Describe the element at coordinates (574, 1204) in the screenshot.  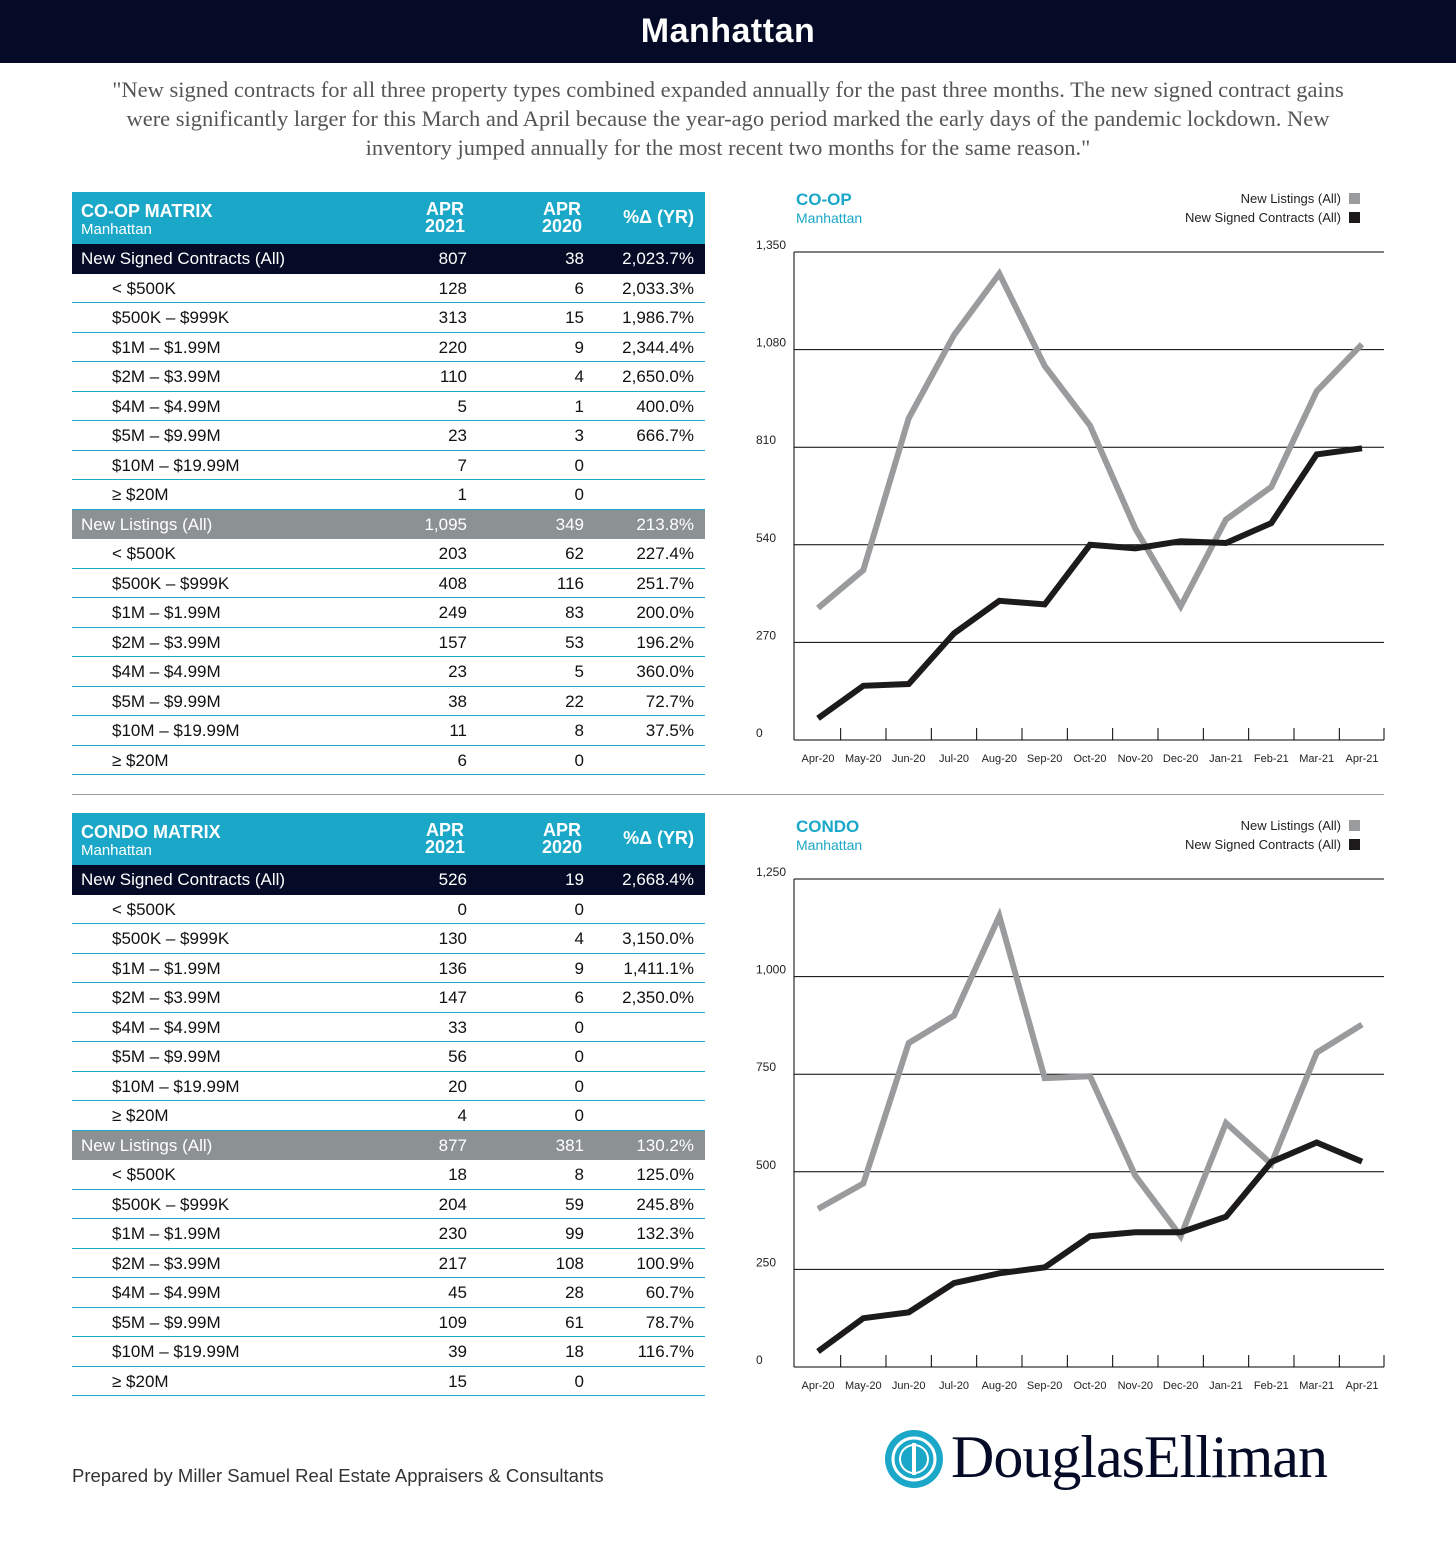
I see `value-apr-2020: 59` at that location.